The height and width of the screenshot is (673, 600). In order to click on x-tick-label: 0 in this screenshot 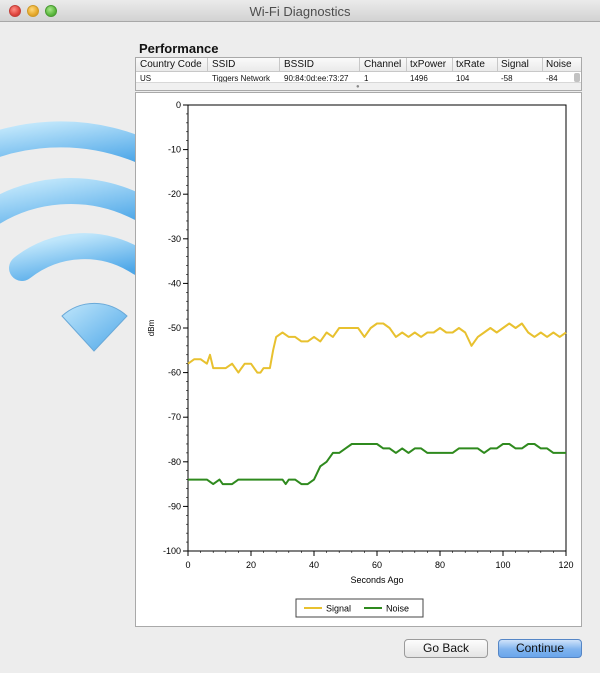, I will do `click(187, 565)`.